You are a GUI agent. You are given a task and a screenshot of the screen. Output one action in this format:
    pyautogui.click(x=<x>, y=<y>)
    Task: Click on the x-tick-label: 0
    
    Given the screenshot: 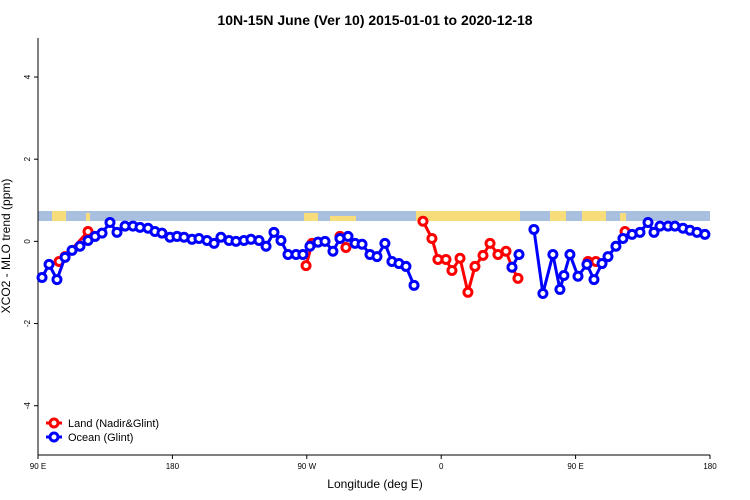 What is the action you would take?
    pyautogui.click(x=441, y=466)
    